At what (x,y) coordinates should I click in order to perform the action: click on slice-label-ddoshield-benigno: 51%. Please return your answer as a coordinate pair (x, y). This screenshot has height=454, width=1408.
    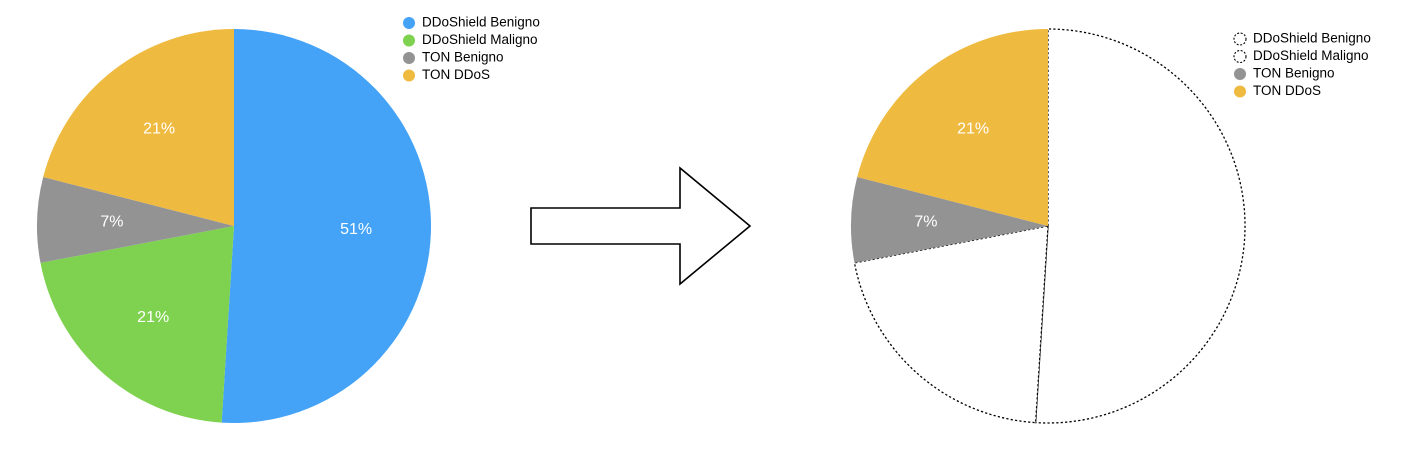
    Looking at the image, I should click on (356, 229).